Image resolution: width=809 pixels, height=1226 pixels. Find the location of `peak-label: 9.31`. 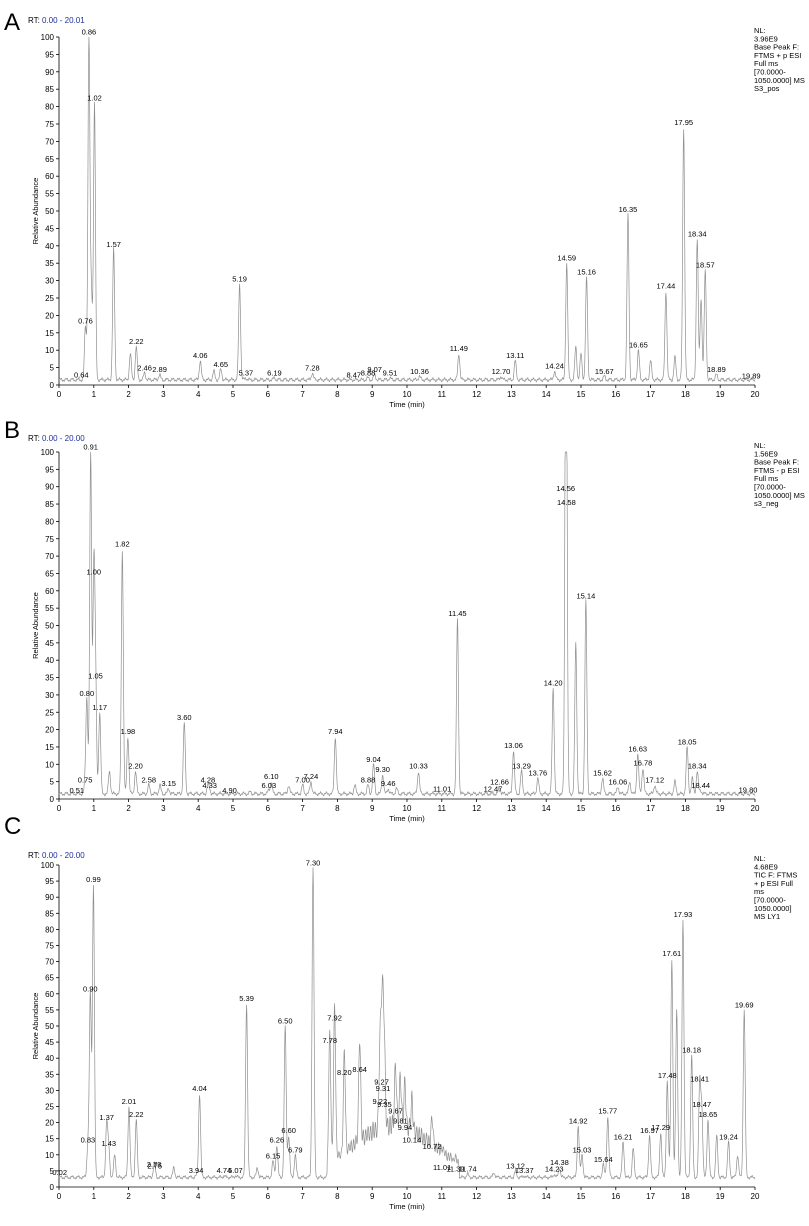

peak-label: 9.31 is located at coordinates (383, 1088).